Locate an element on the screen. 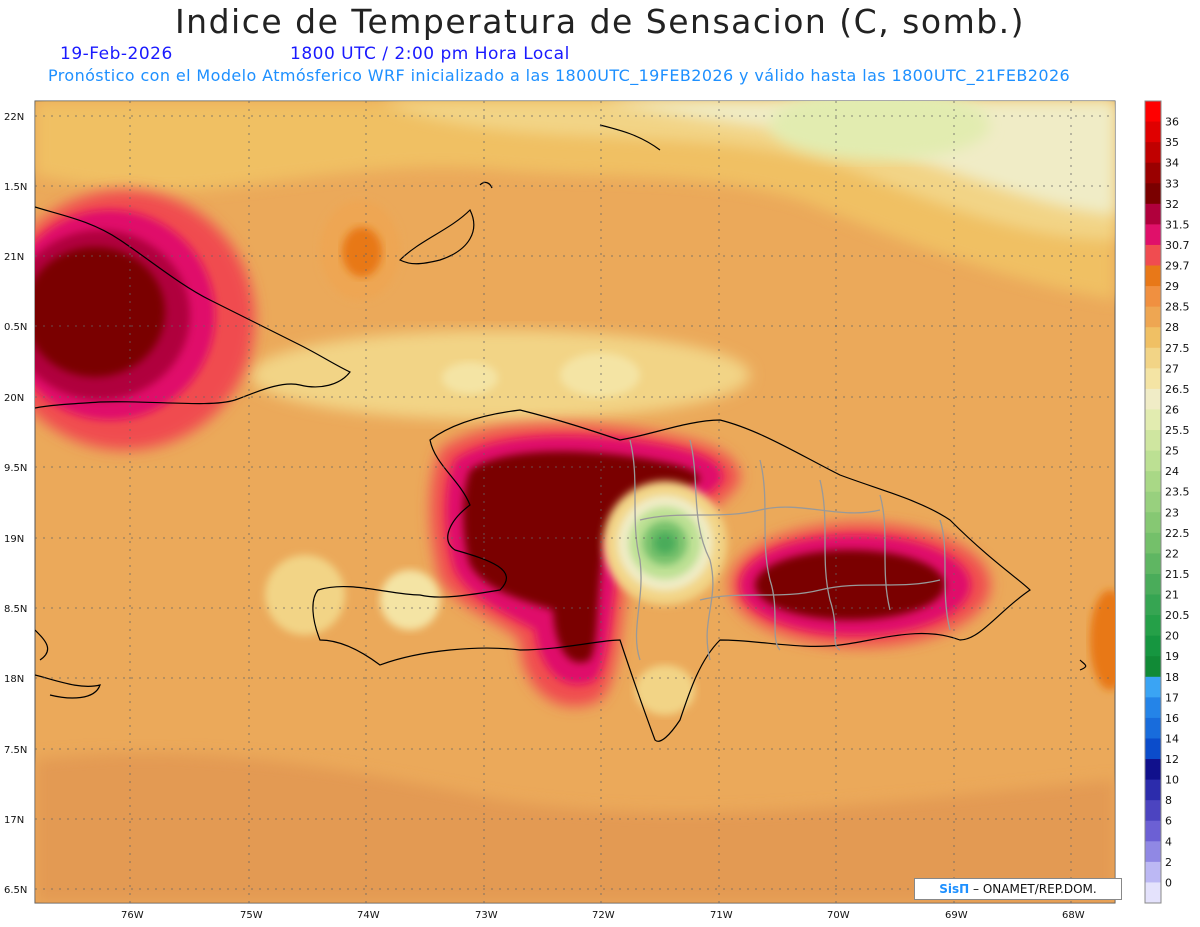 This screenshot has height=927, width=1200. lon-label: 68W is located at coordinates (1073, 915).